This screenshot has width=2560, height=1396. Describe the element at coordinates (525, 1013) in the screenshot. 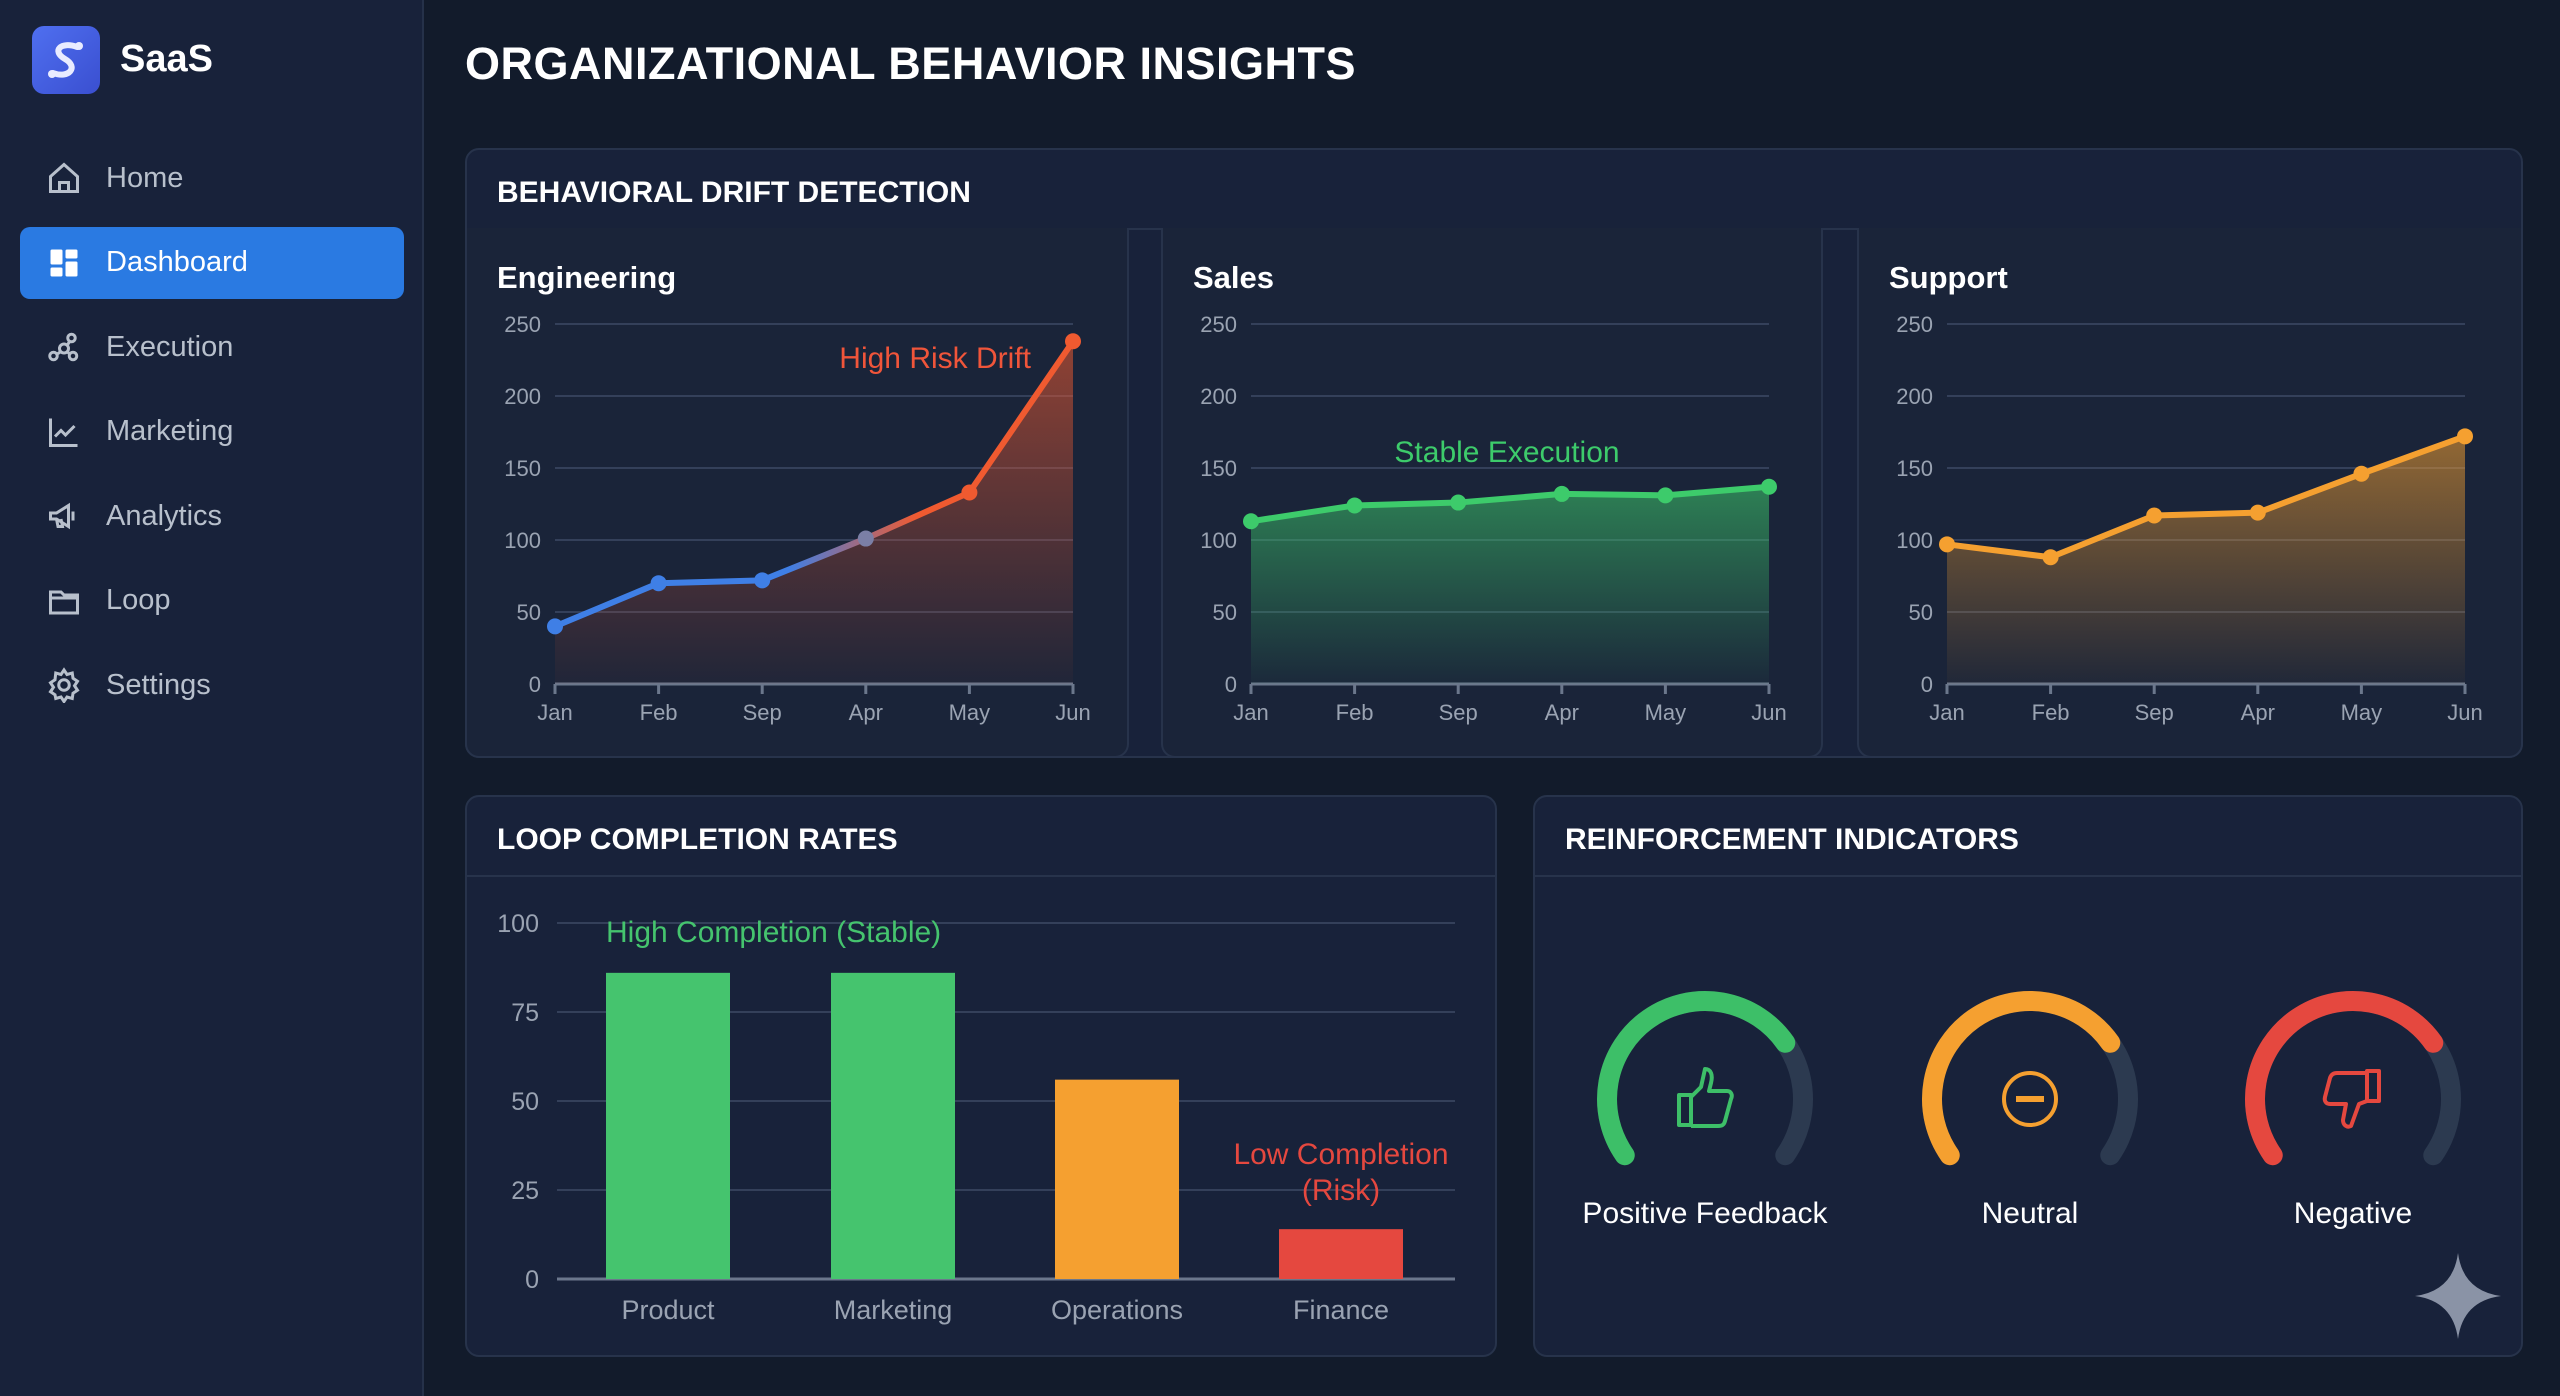

I see `y-tick-label: 75` at that location.